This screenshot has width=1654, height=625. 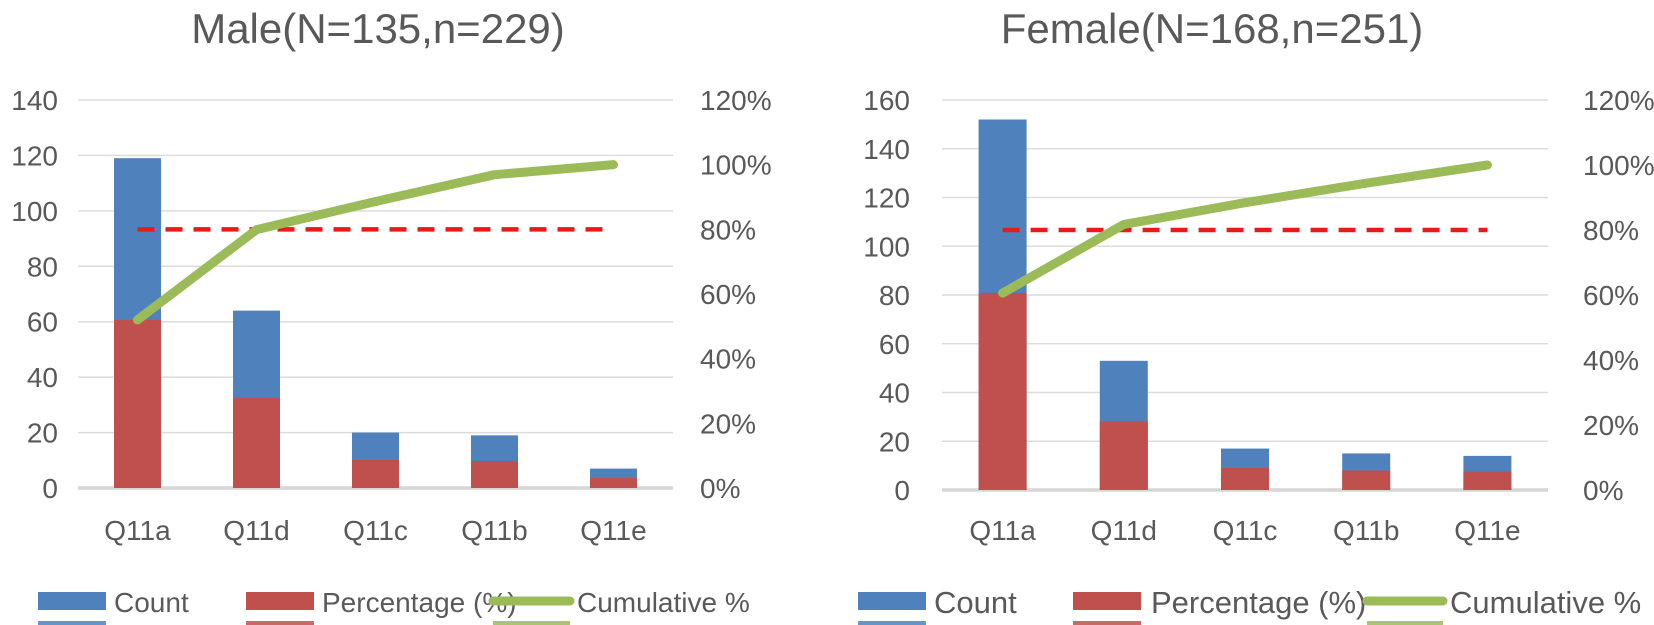 What do you see at coordinates (1212, 28) in the screenshot?
I see `chart-title: Female(N=168,n=251)` at bounding box center [1212, 28].